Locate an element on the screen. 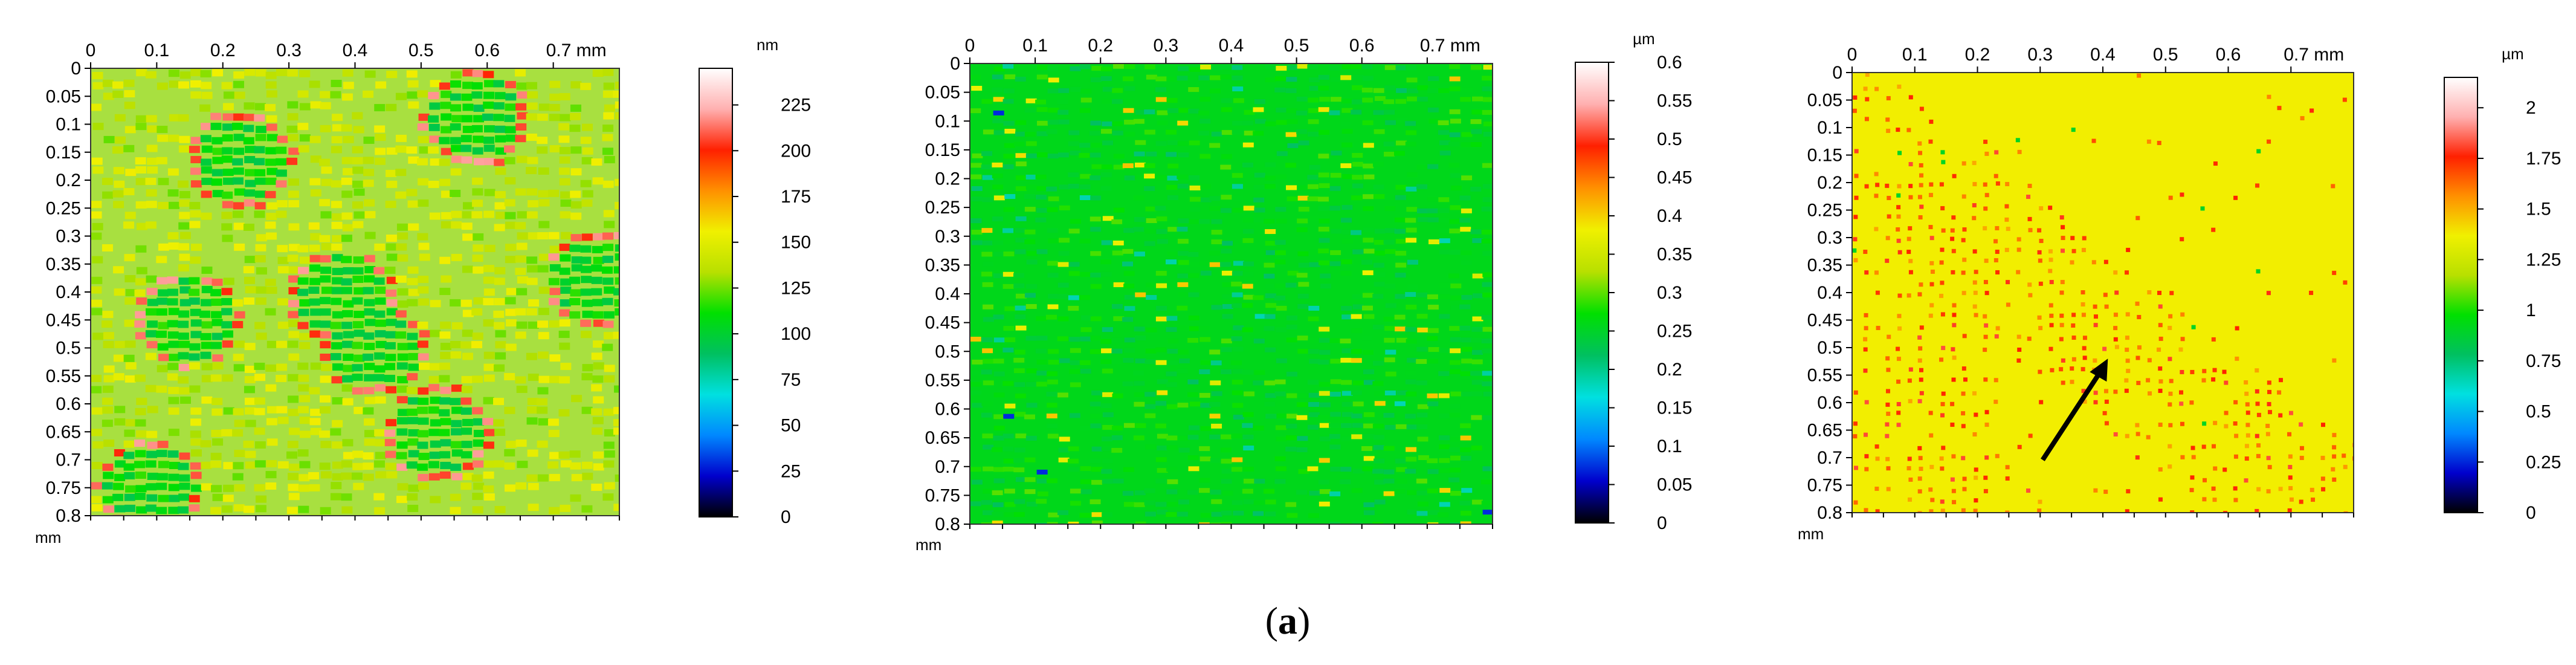 This screenshot has height=665, width=2576. x-tick-label: 0.3 is located at coordinates (2040, 55).